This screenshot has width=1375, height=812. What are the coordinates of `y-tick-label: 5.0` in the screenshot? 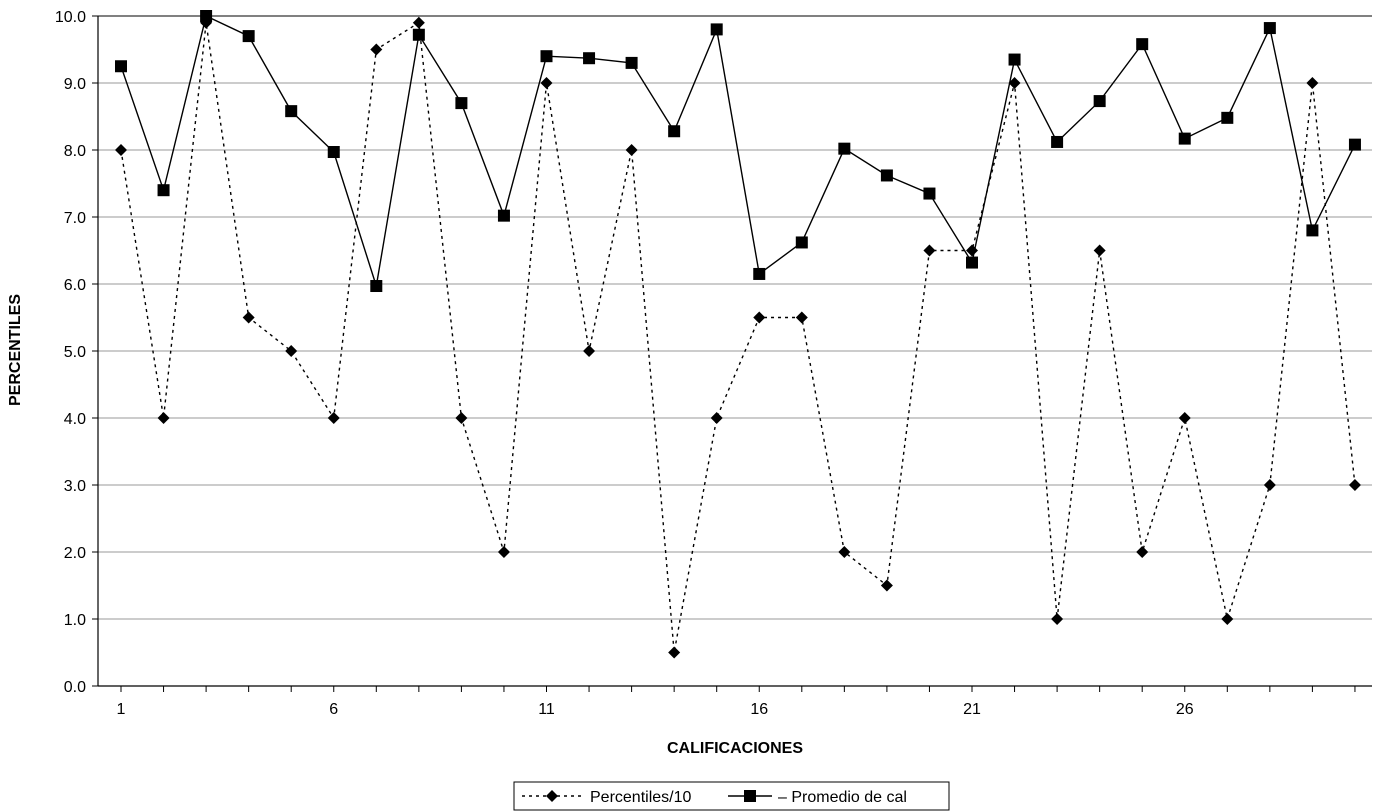 It's located at (75, 352).